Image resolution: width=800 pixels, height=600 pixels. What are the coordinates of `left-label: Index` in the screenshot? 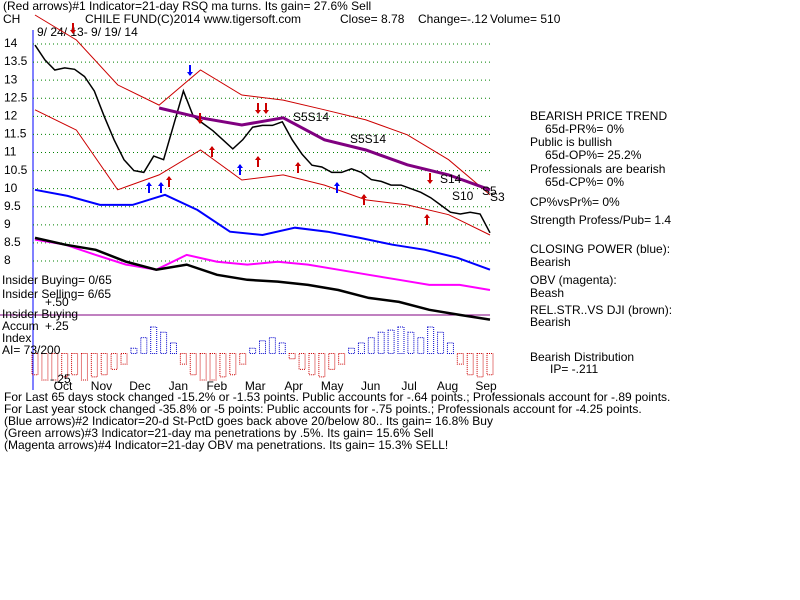 It's located at (16, 338).